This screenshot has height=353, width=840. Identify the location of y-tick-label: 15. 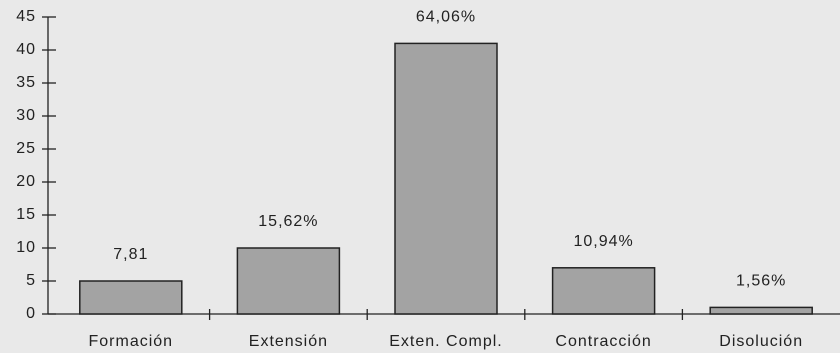
(26, 214).